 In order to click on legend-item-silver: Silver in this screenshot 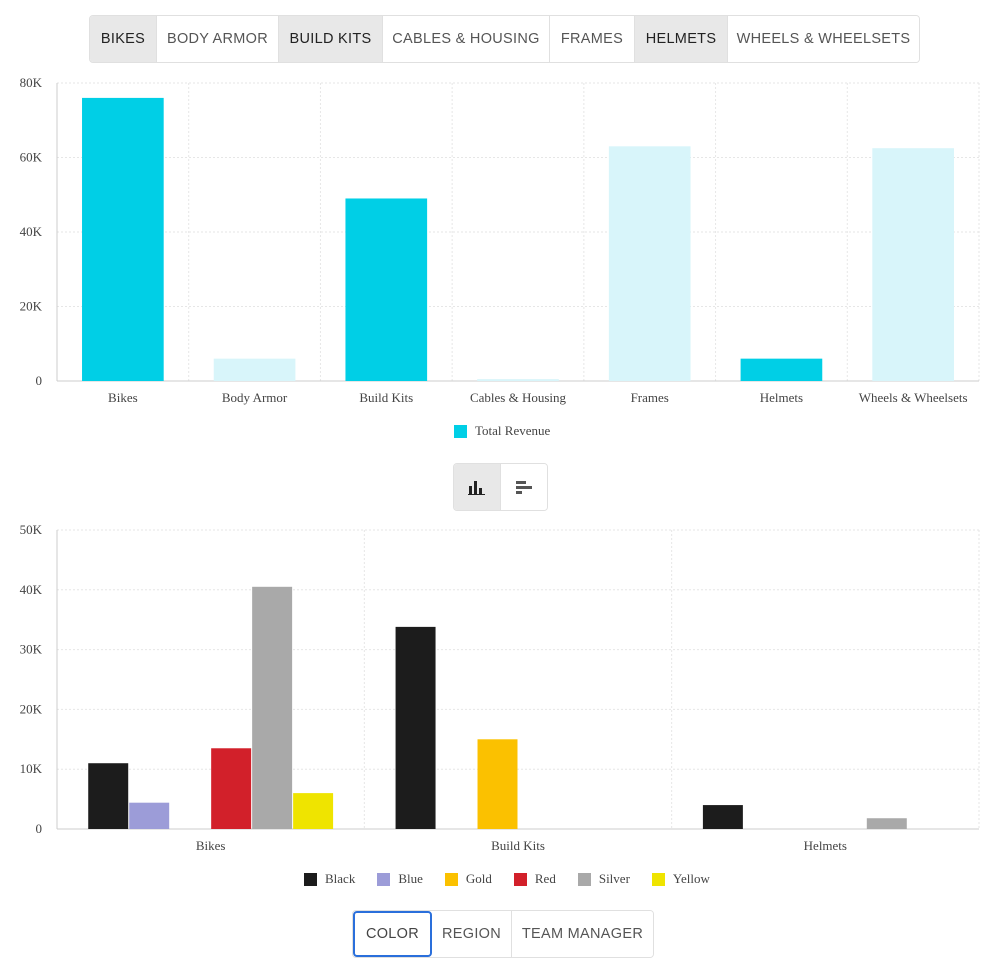, I will do `click(603, 879)`.